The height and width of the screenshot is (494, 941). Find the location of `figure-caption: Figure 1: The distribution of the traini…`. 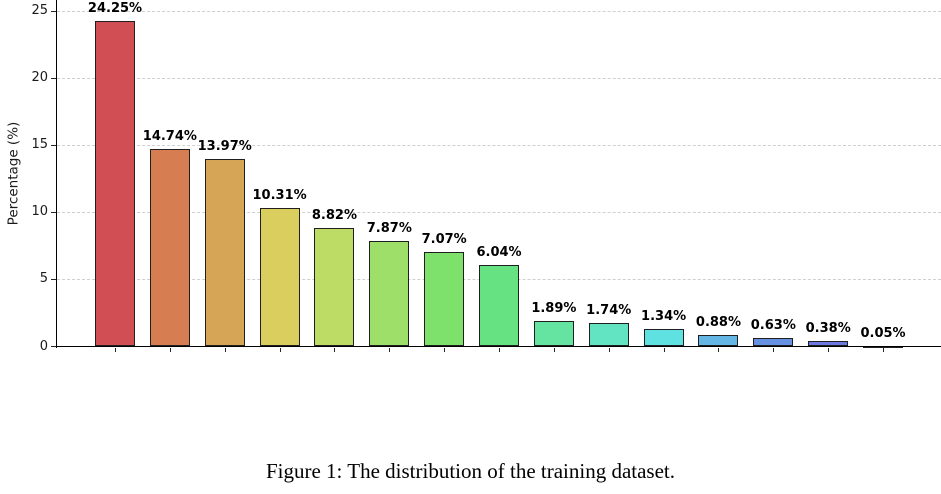

figure-caption: Figure 1: The distribution of the traini… is located at coordinates (470, 471).